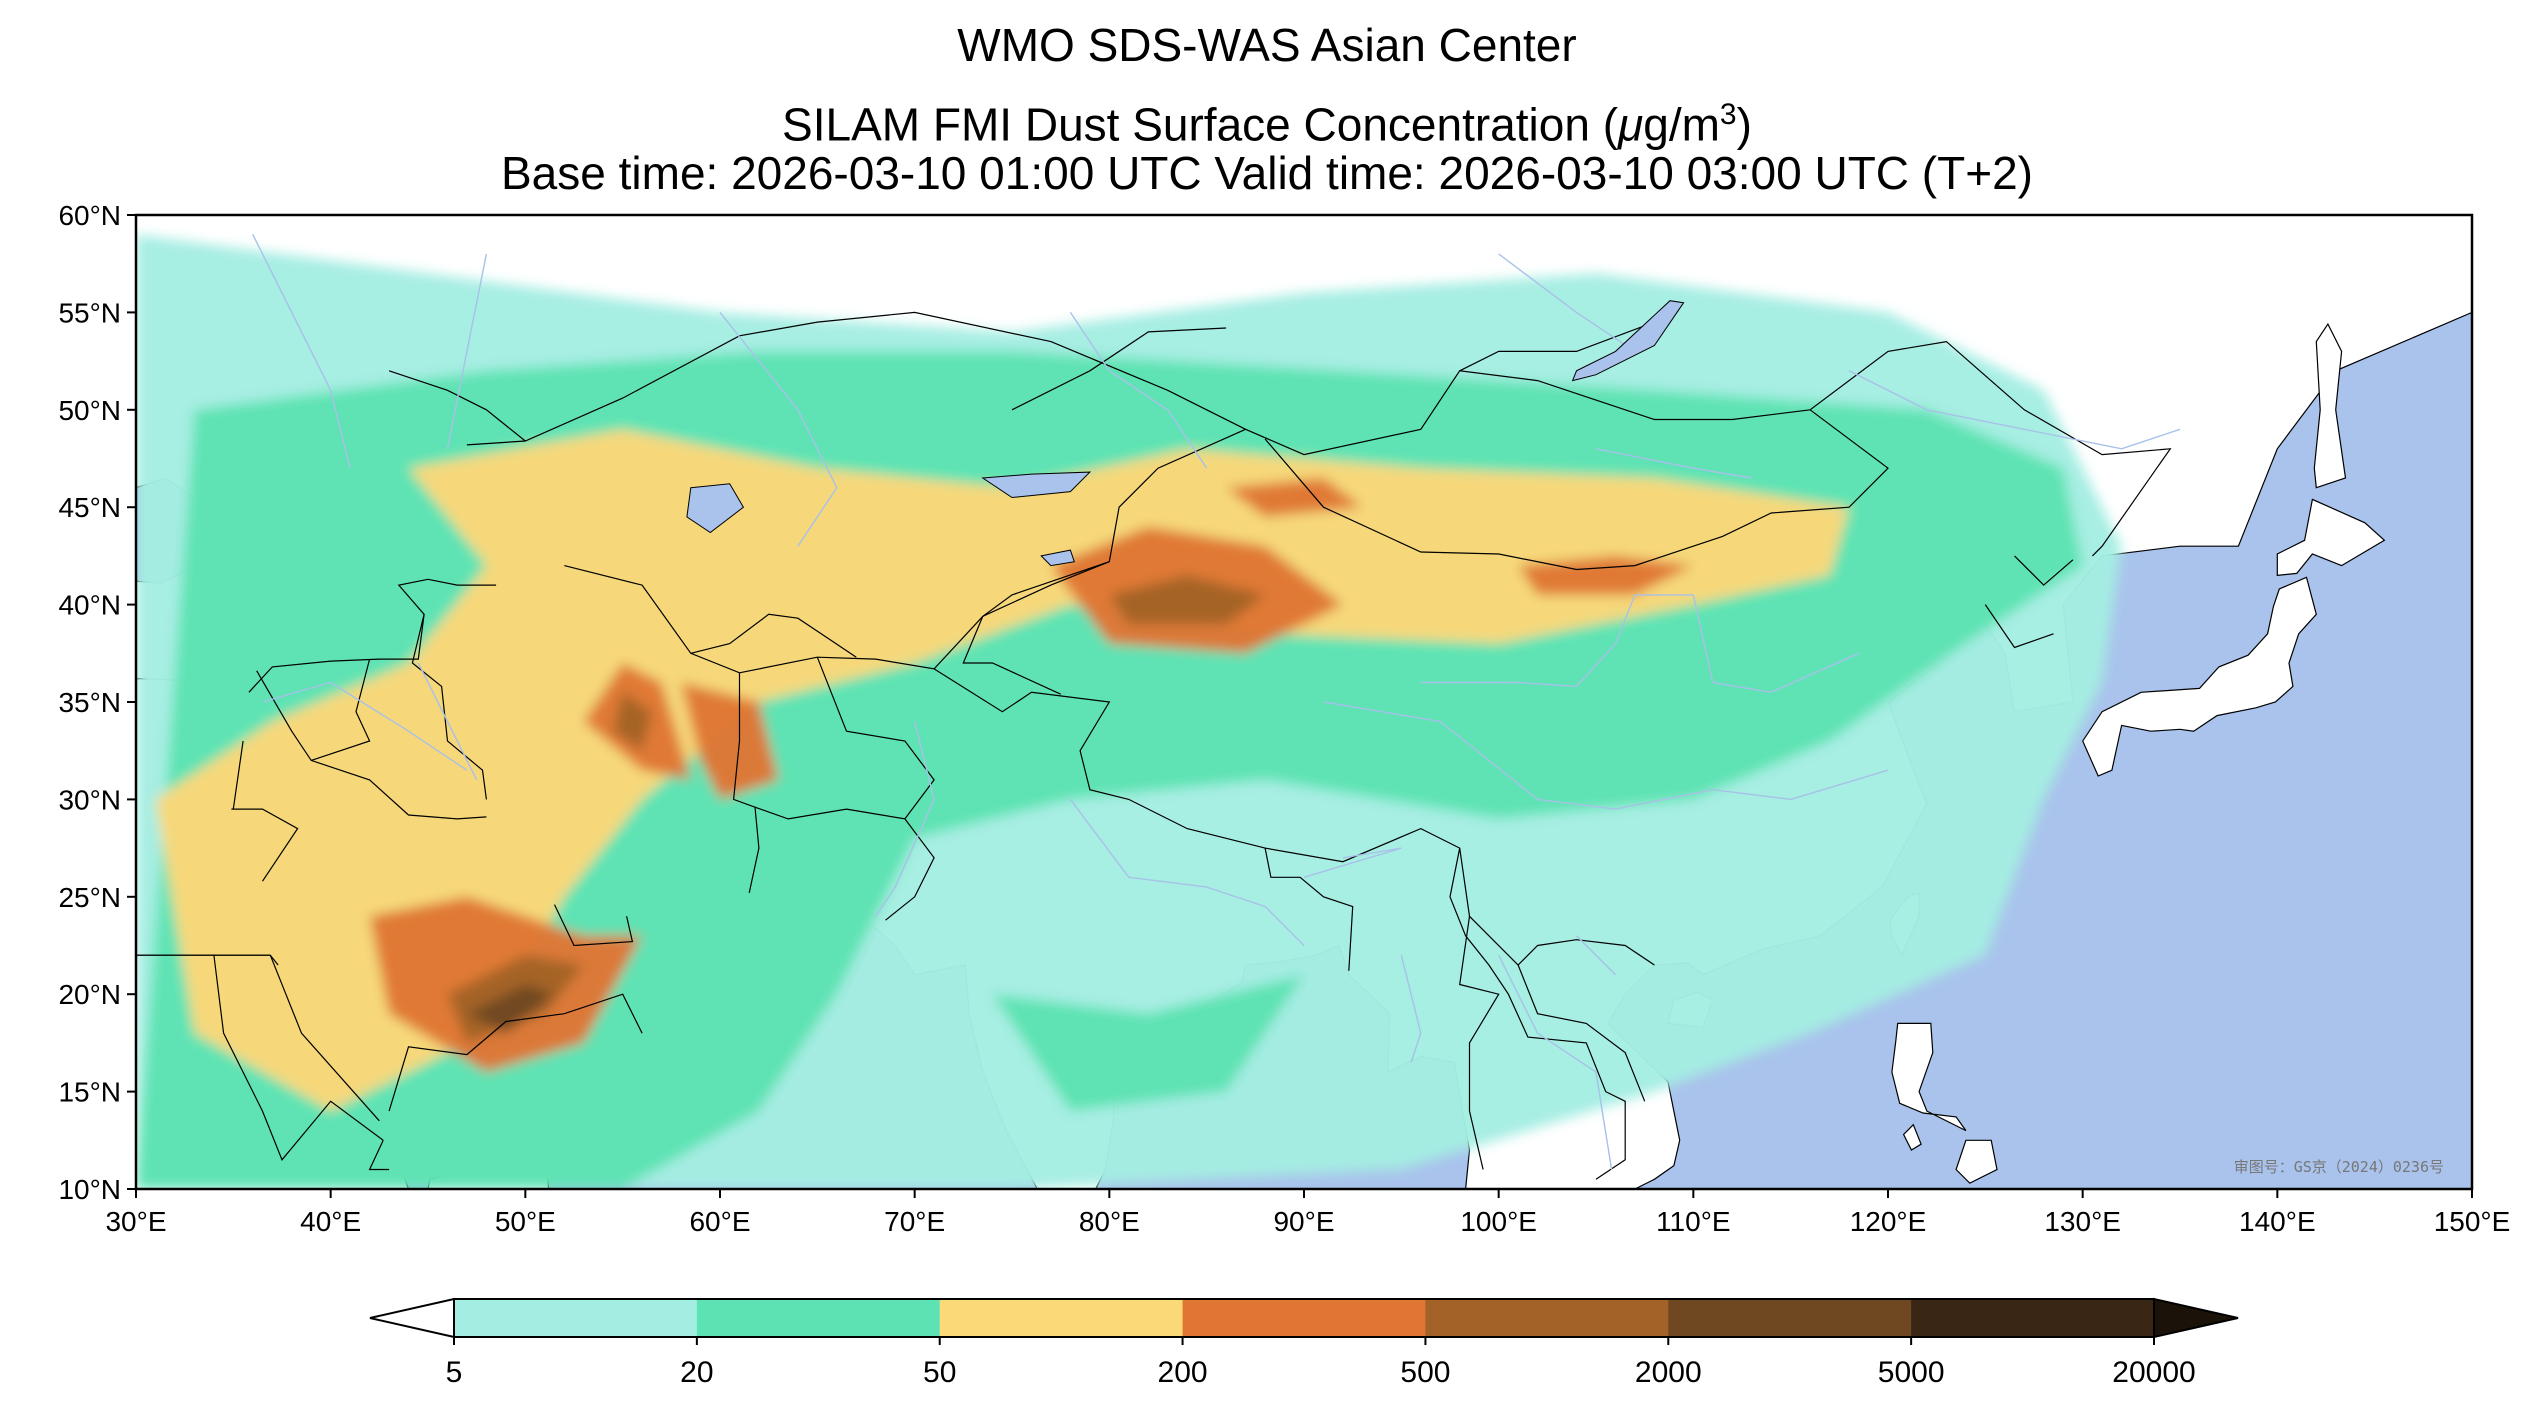 Image resolution: width=2534 pixels, height=1421 pixels. I want to click on lon-tick-label: 30°E, so click(135, 1221).